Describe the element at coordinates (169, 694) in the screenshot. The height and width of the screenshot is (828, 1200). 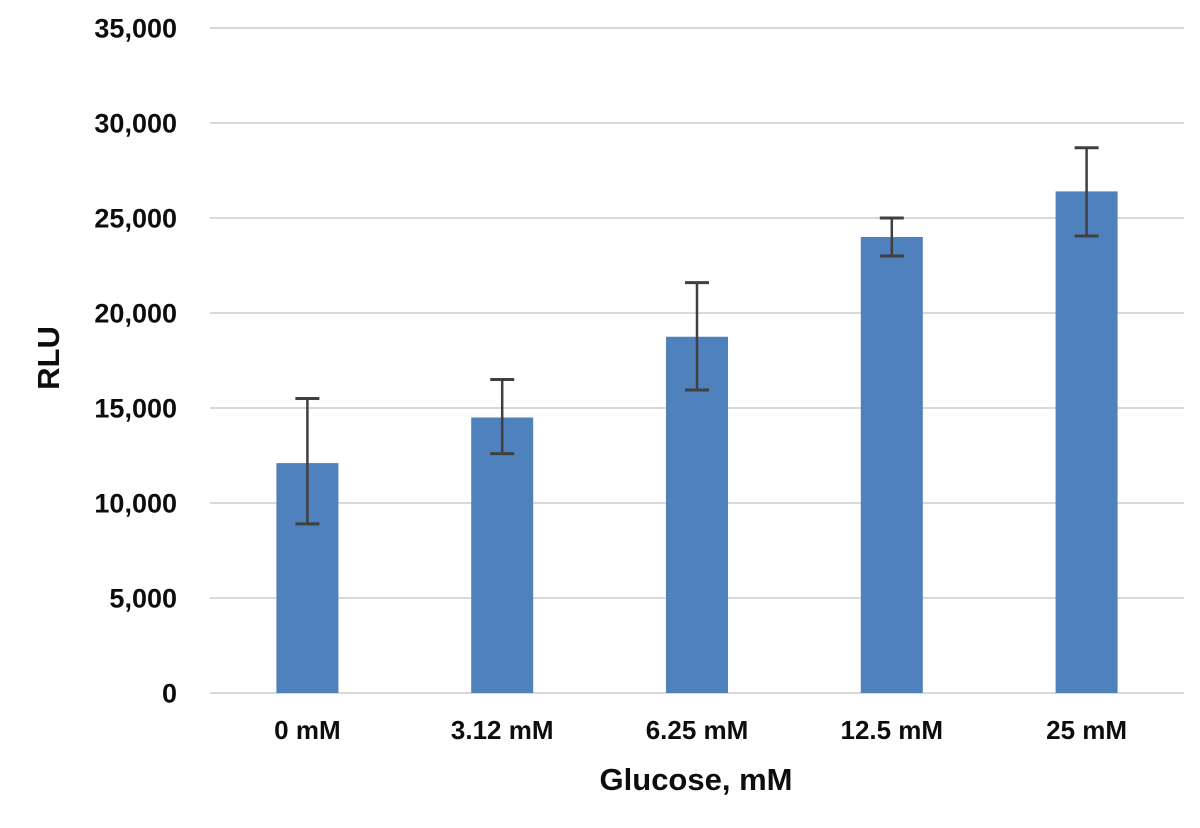
I see `y-tick-label: 0` at that location.